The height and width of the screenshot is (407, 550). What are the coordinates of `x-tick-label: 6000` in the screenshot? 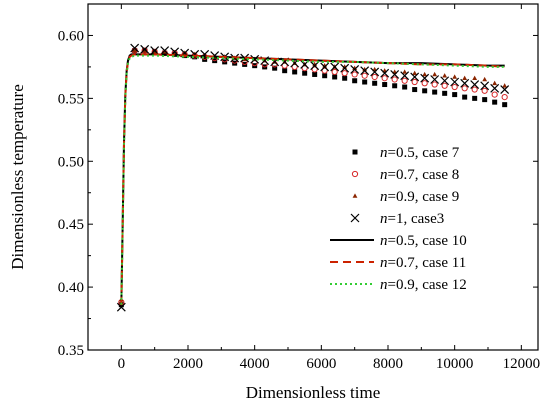 It's located at (321, 364).